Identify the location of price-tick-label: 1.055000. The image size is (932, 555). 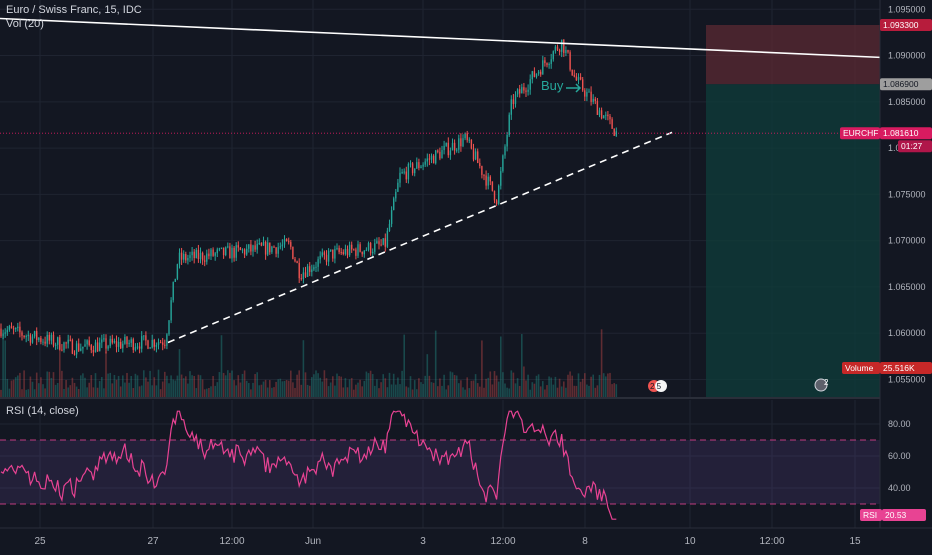
(907, 379).